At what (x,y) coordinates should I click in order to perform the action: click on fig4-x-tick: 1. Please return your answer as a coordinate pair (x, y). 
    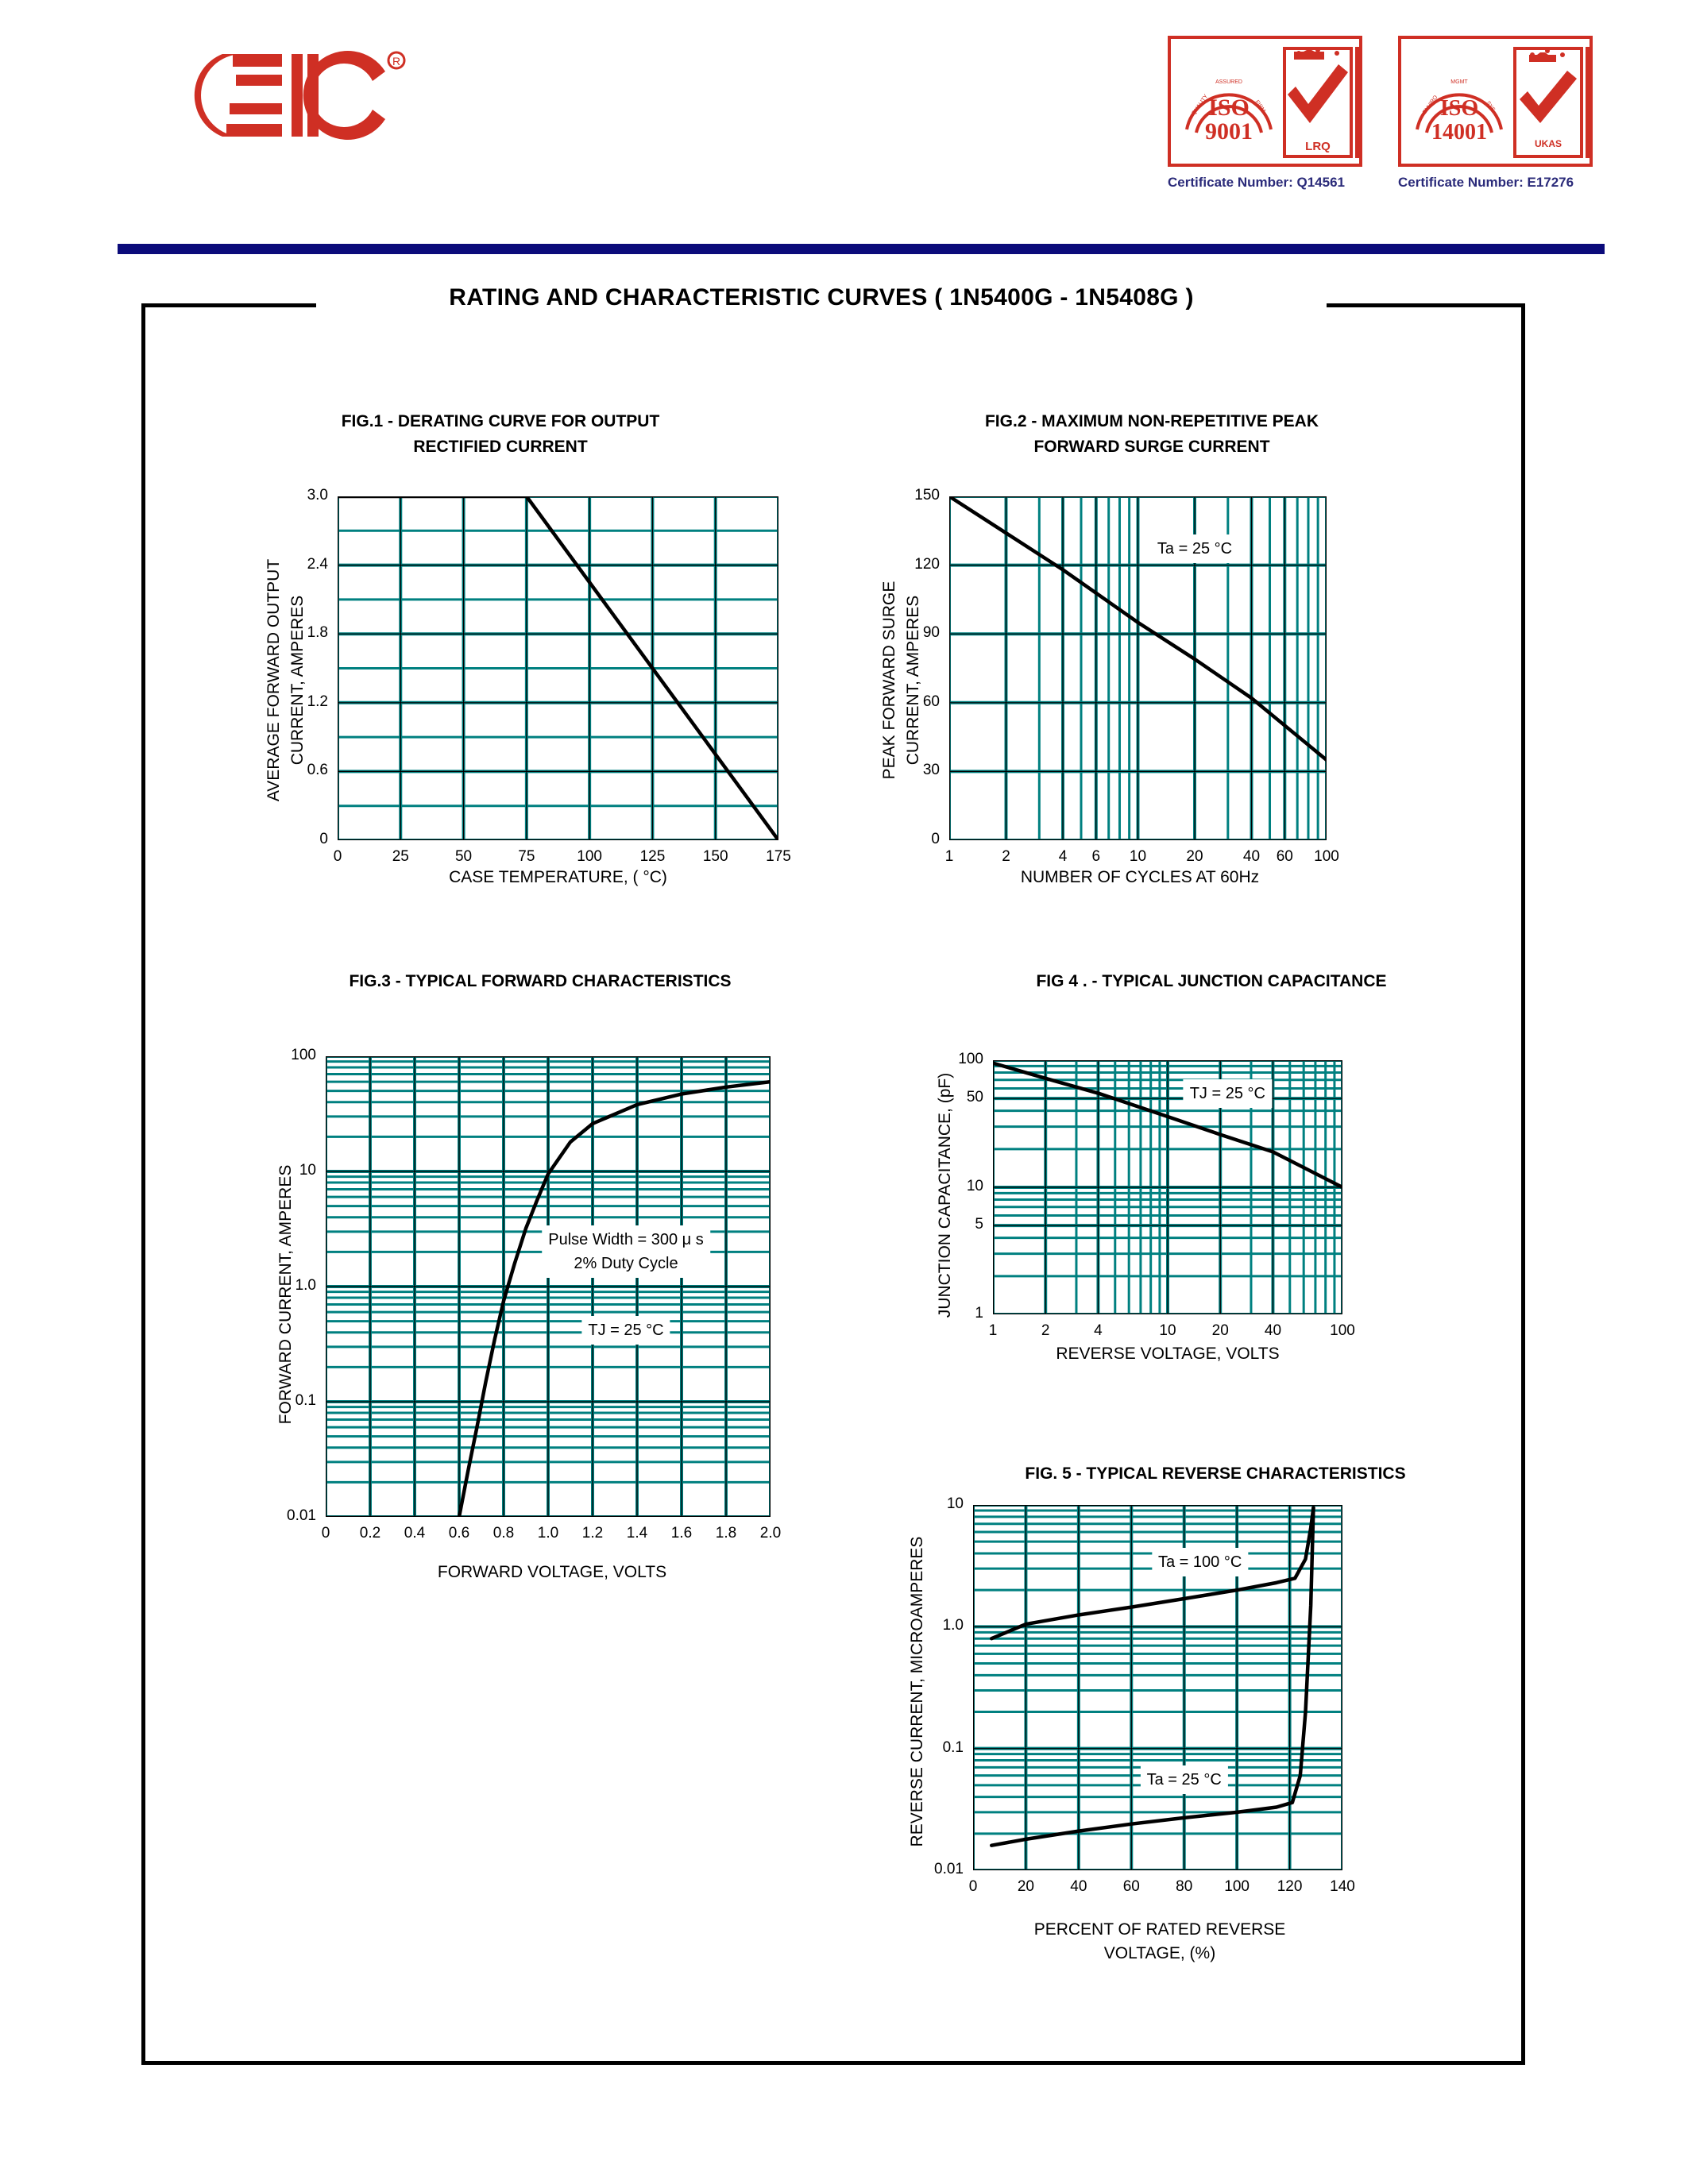
    Looking at the image, I should click on (993, 1330).